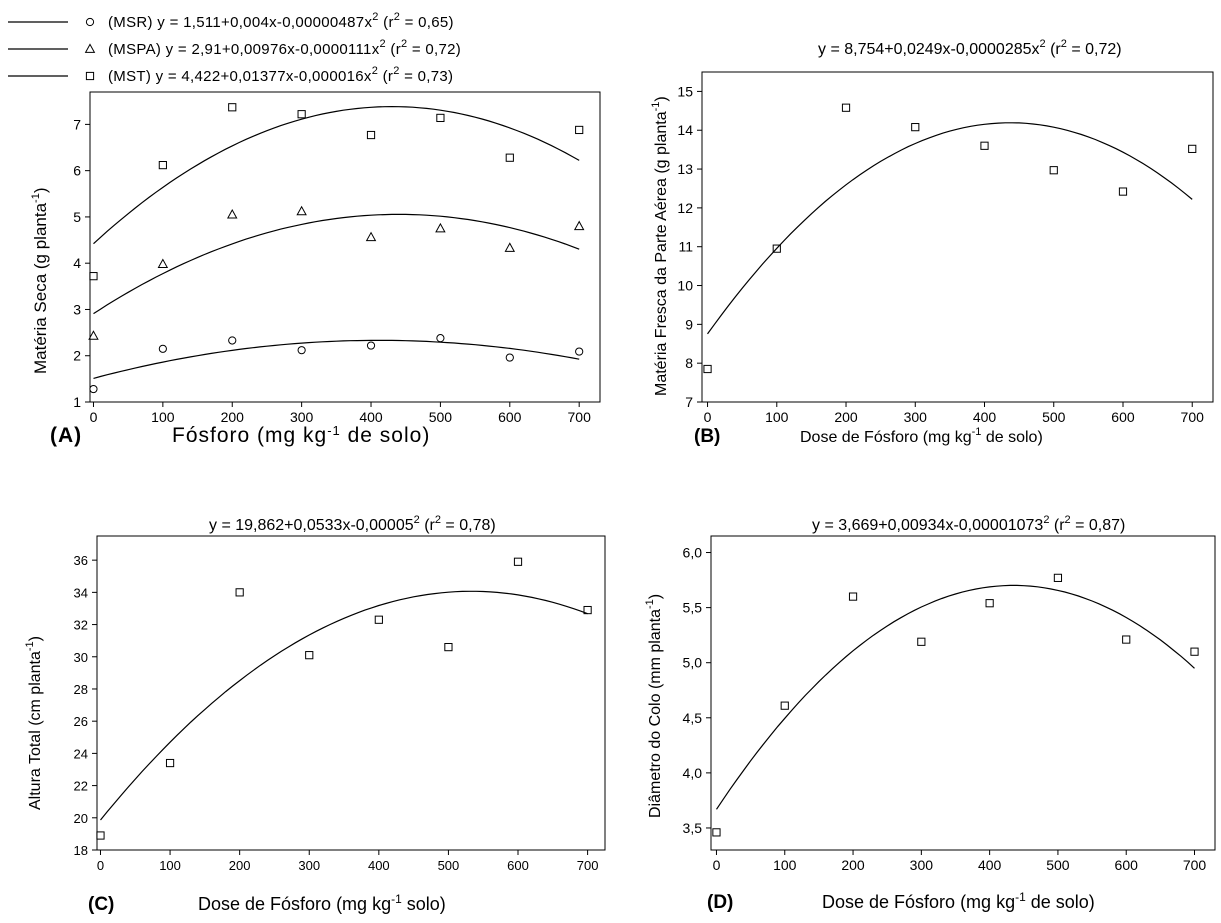 This screenshot has width=1221, height=923. I want to click on legend-name: (MSR), so click(130, 22).